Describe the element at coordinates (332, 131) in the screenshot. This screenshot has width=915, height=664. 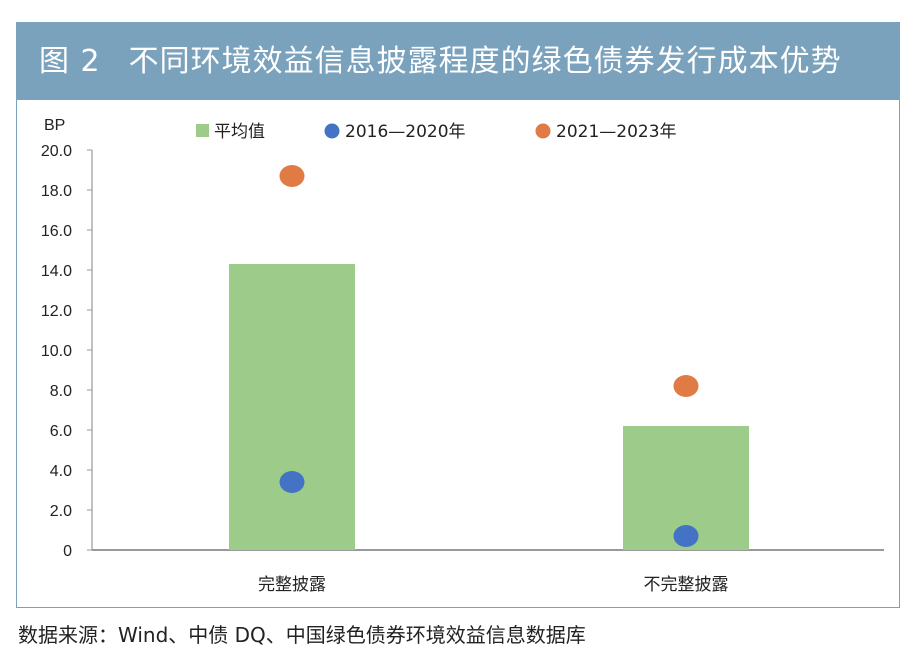
I see `legend-swatch-2016-2020` at that location.